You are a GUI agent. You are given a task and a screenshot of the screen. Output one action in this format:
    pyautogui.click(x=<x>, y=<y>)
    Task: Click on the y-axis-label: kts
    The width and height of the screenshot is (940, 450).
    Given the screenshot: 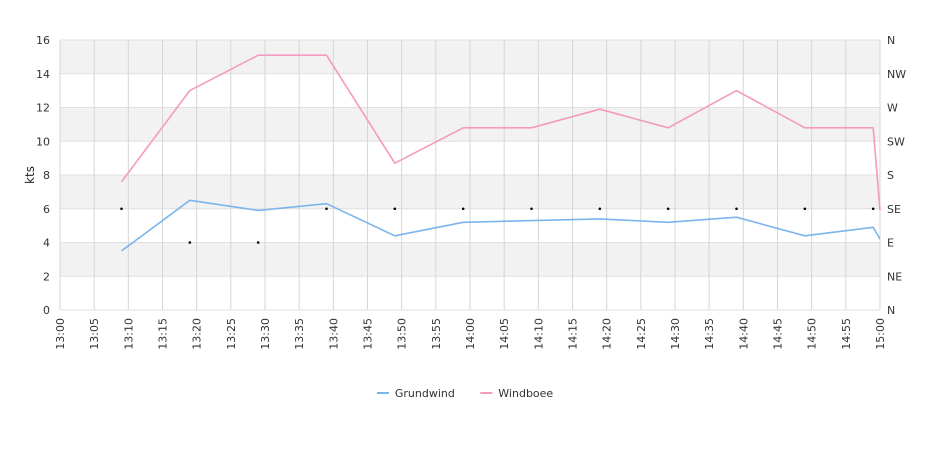 What is the action you would take?
    pyautogui.click(x=30, y=175)
    